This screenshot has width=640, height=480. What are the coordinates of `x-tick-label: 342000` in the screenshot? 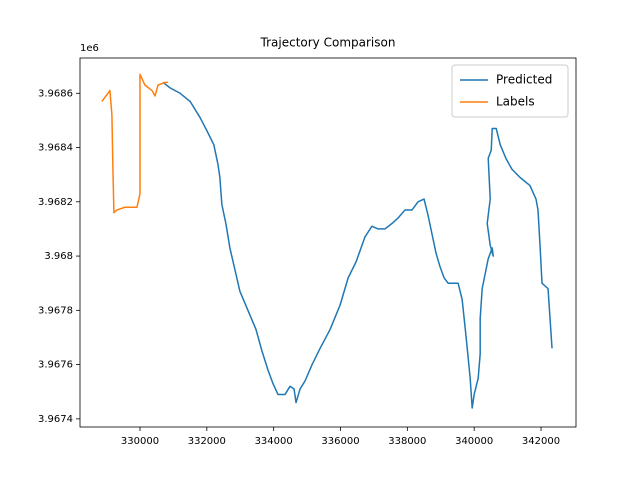 It's located at (541, 441).